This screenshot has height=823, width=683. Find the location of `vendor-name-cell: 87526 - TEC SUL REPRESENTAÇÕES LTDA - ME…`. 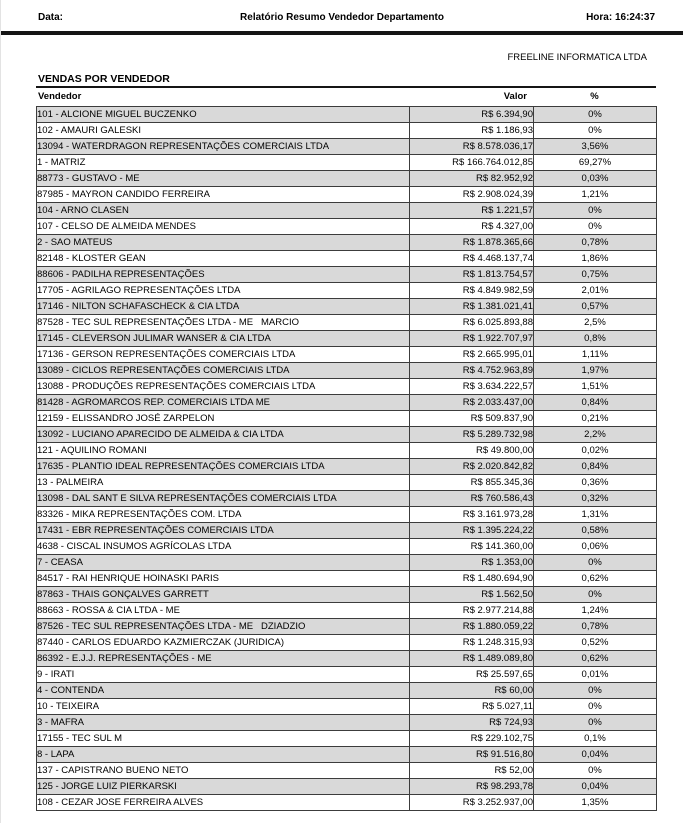

vendor-name-cell: 87526 - TEC SUL REPRESENTAÇÕES LTDA - ME… is located at coordinates (223, 626).